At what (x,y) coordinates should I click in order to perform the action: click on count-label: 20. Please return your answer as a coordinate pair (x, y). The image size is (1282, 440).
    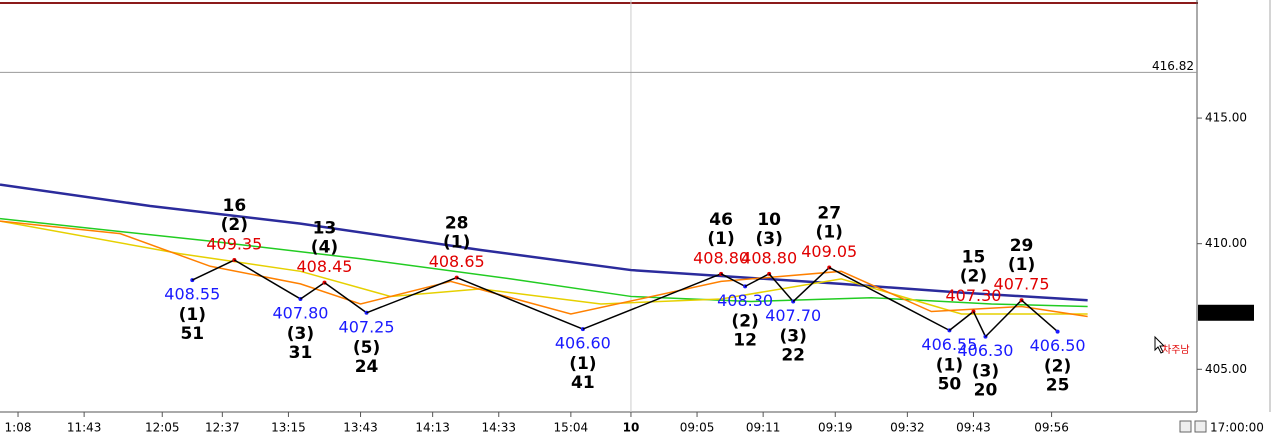
    Looking at the image, I should click on (986, 391).